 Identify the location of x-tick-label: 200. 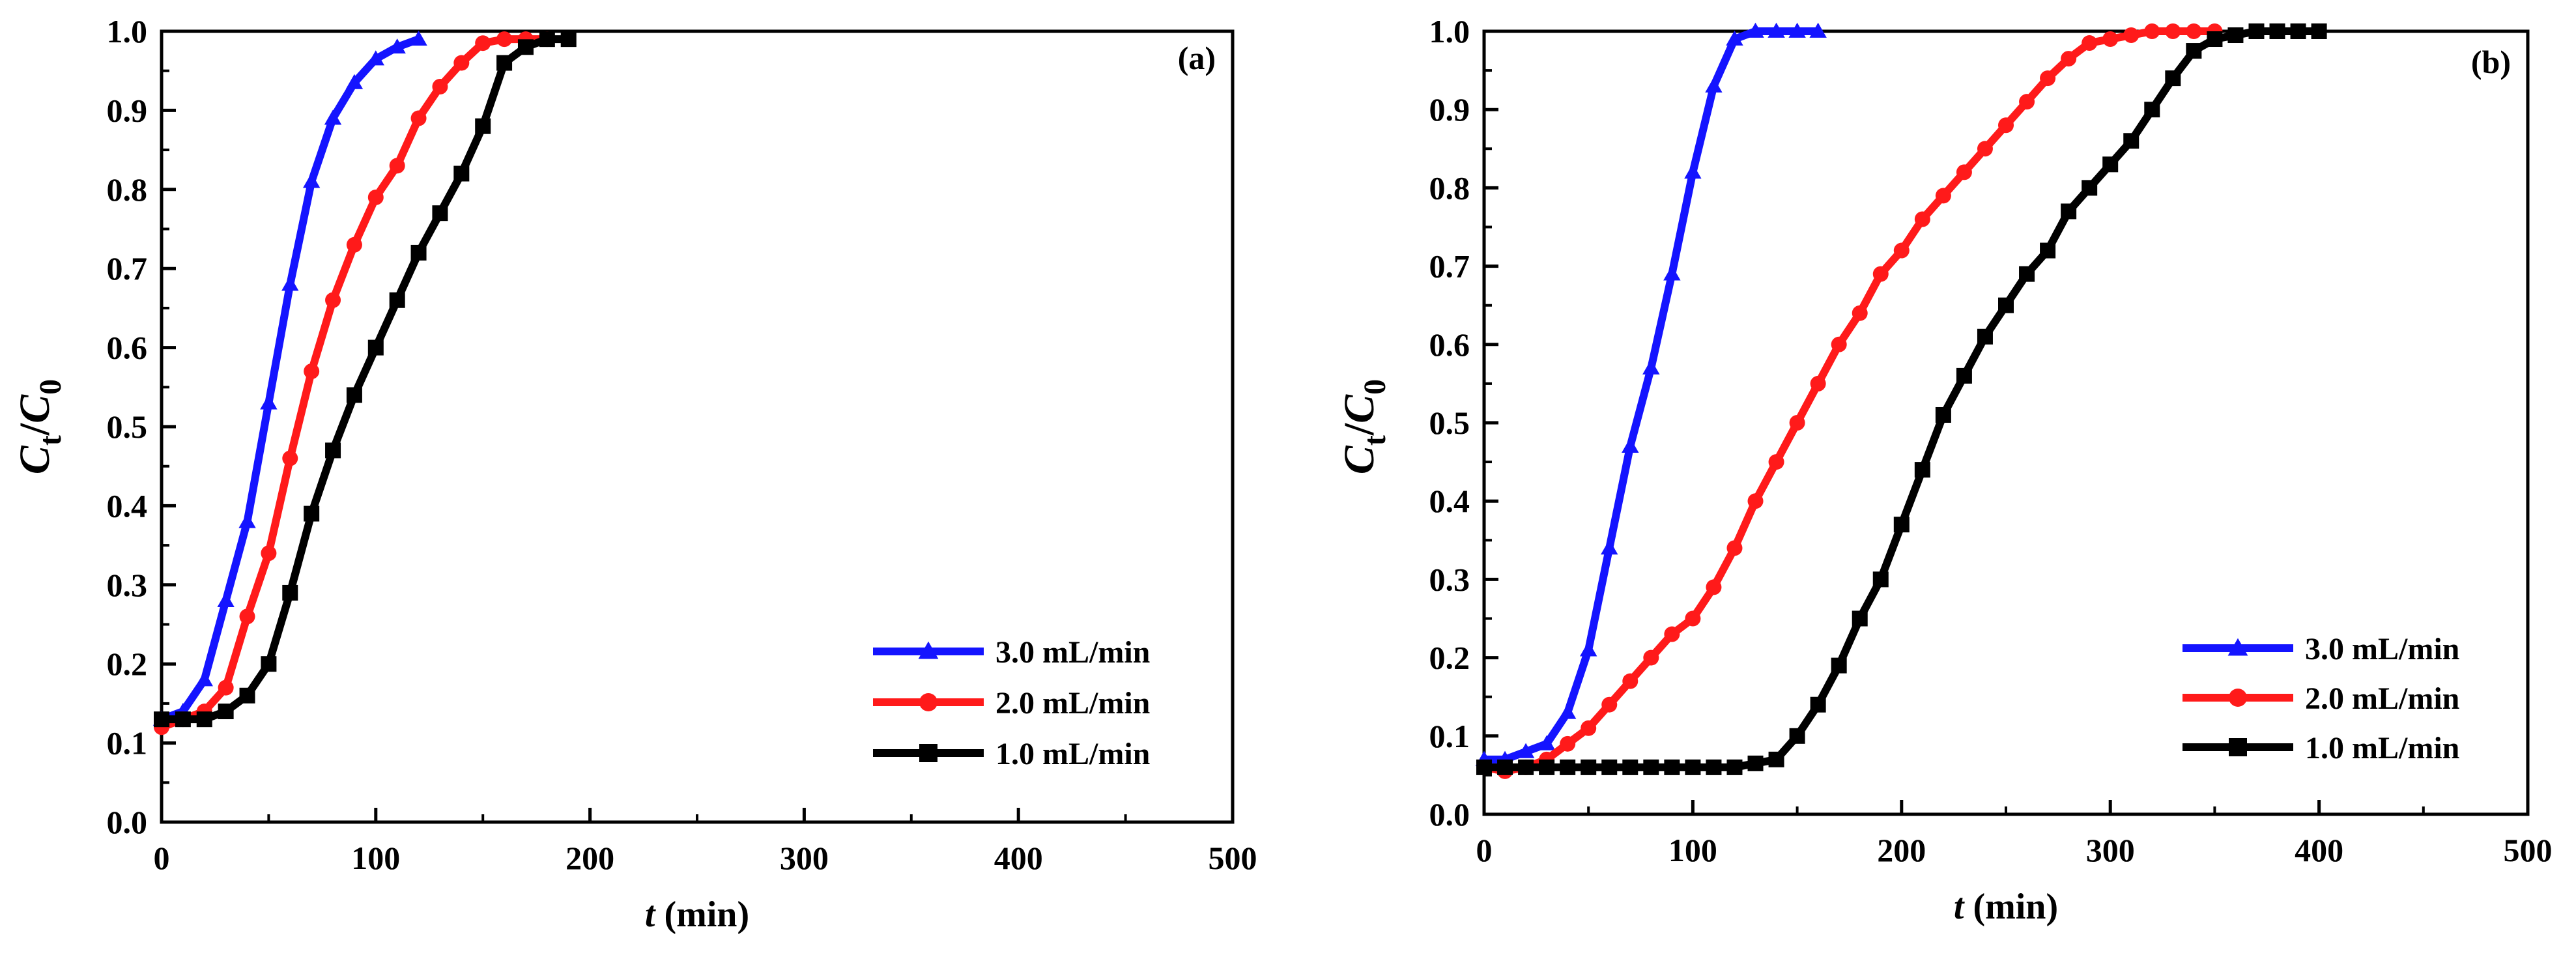
(589, 858).